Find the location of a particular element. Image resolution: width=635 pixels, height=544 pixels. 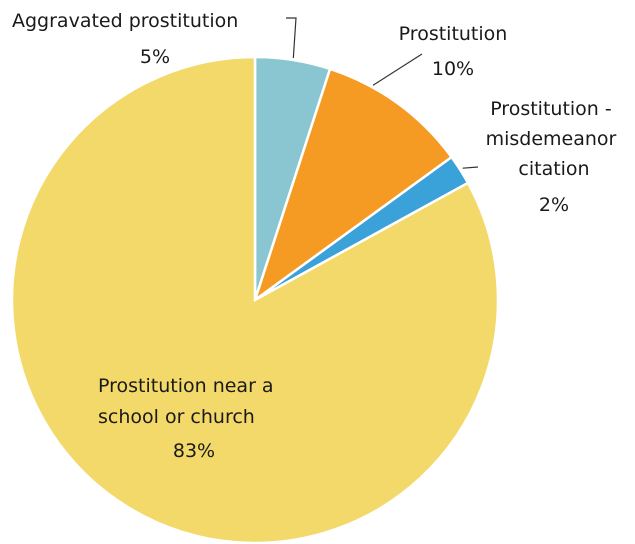

leader-line-misdemeanor-citation is located at coordinates (470, 167).